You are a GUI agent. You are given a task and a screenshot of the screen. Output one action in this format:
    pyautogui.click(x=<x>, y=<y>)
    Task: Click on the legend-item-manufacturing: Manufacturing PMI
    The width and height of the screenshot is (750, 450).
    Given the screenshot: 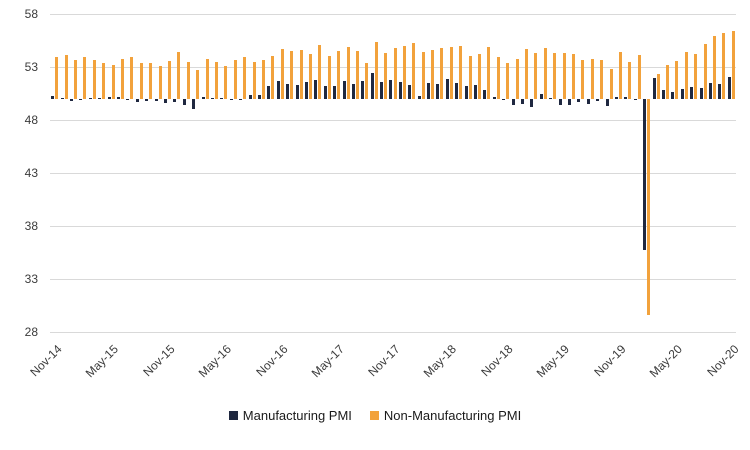 What is the action you would take?
    pyautogui.click(x=290, y=415)
    